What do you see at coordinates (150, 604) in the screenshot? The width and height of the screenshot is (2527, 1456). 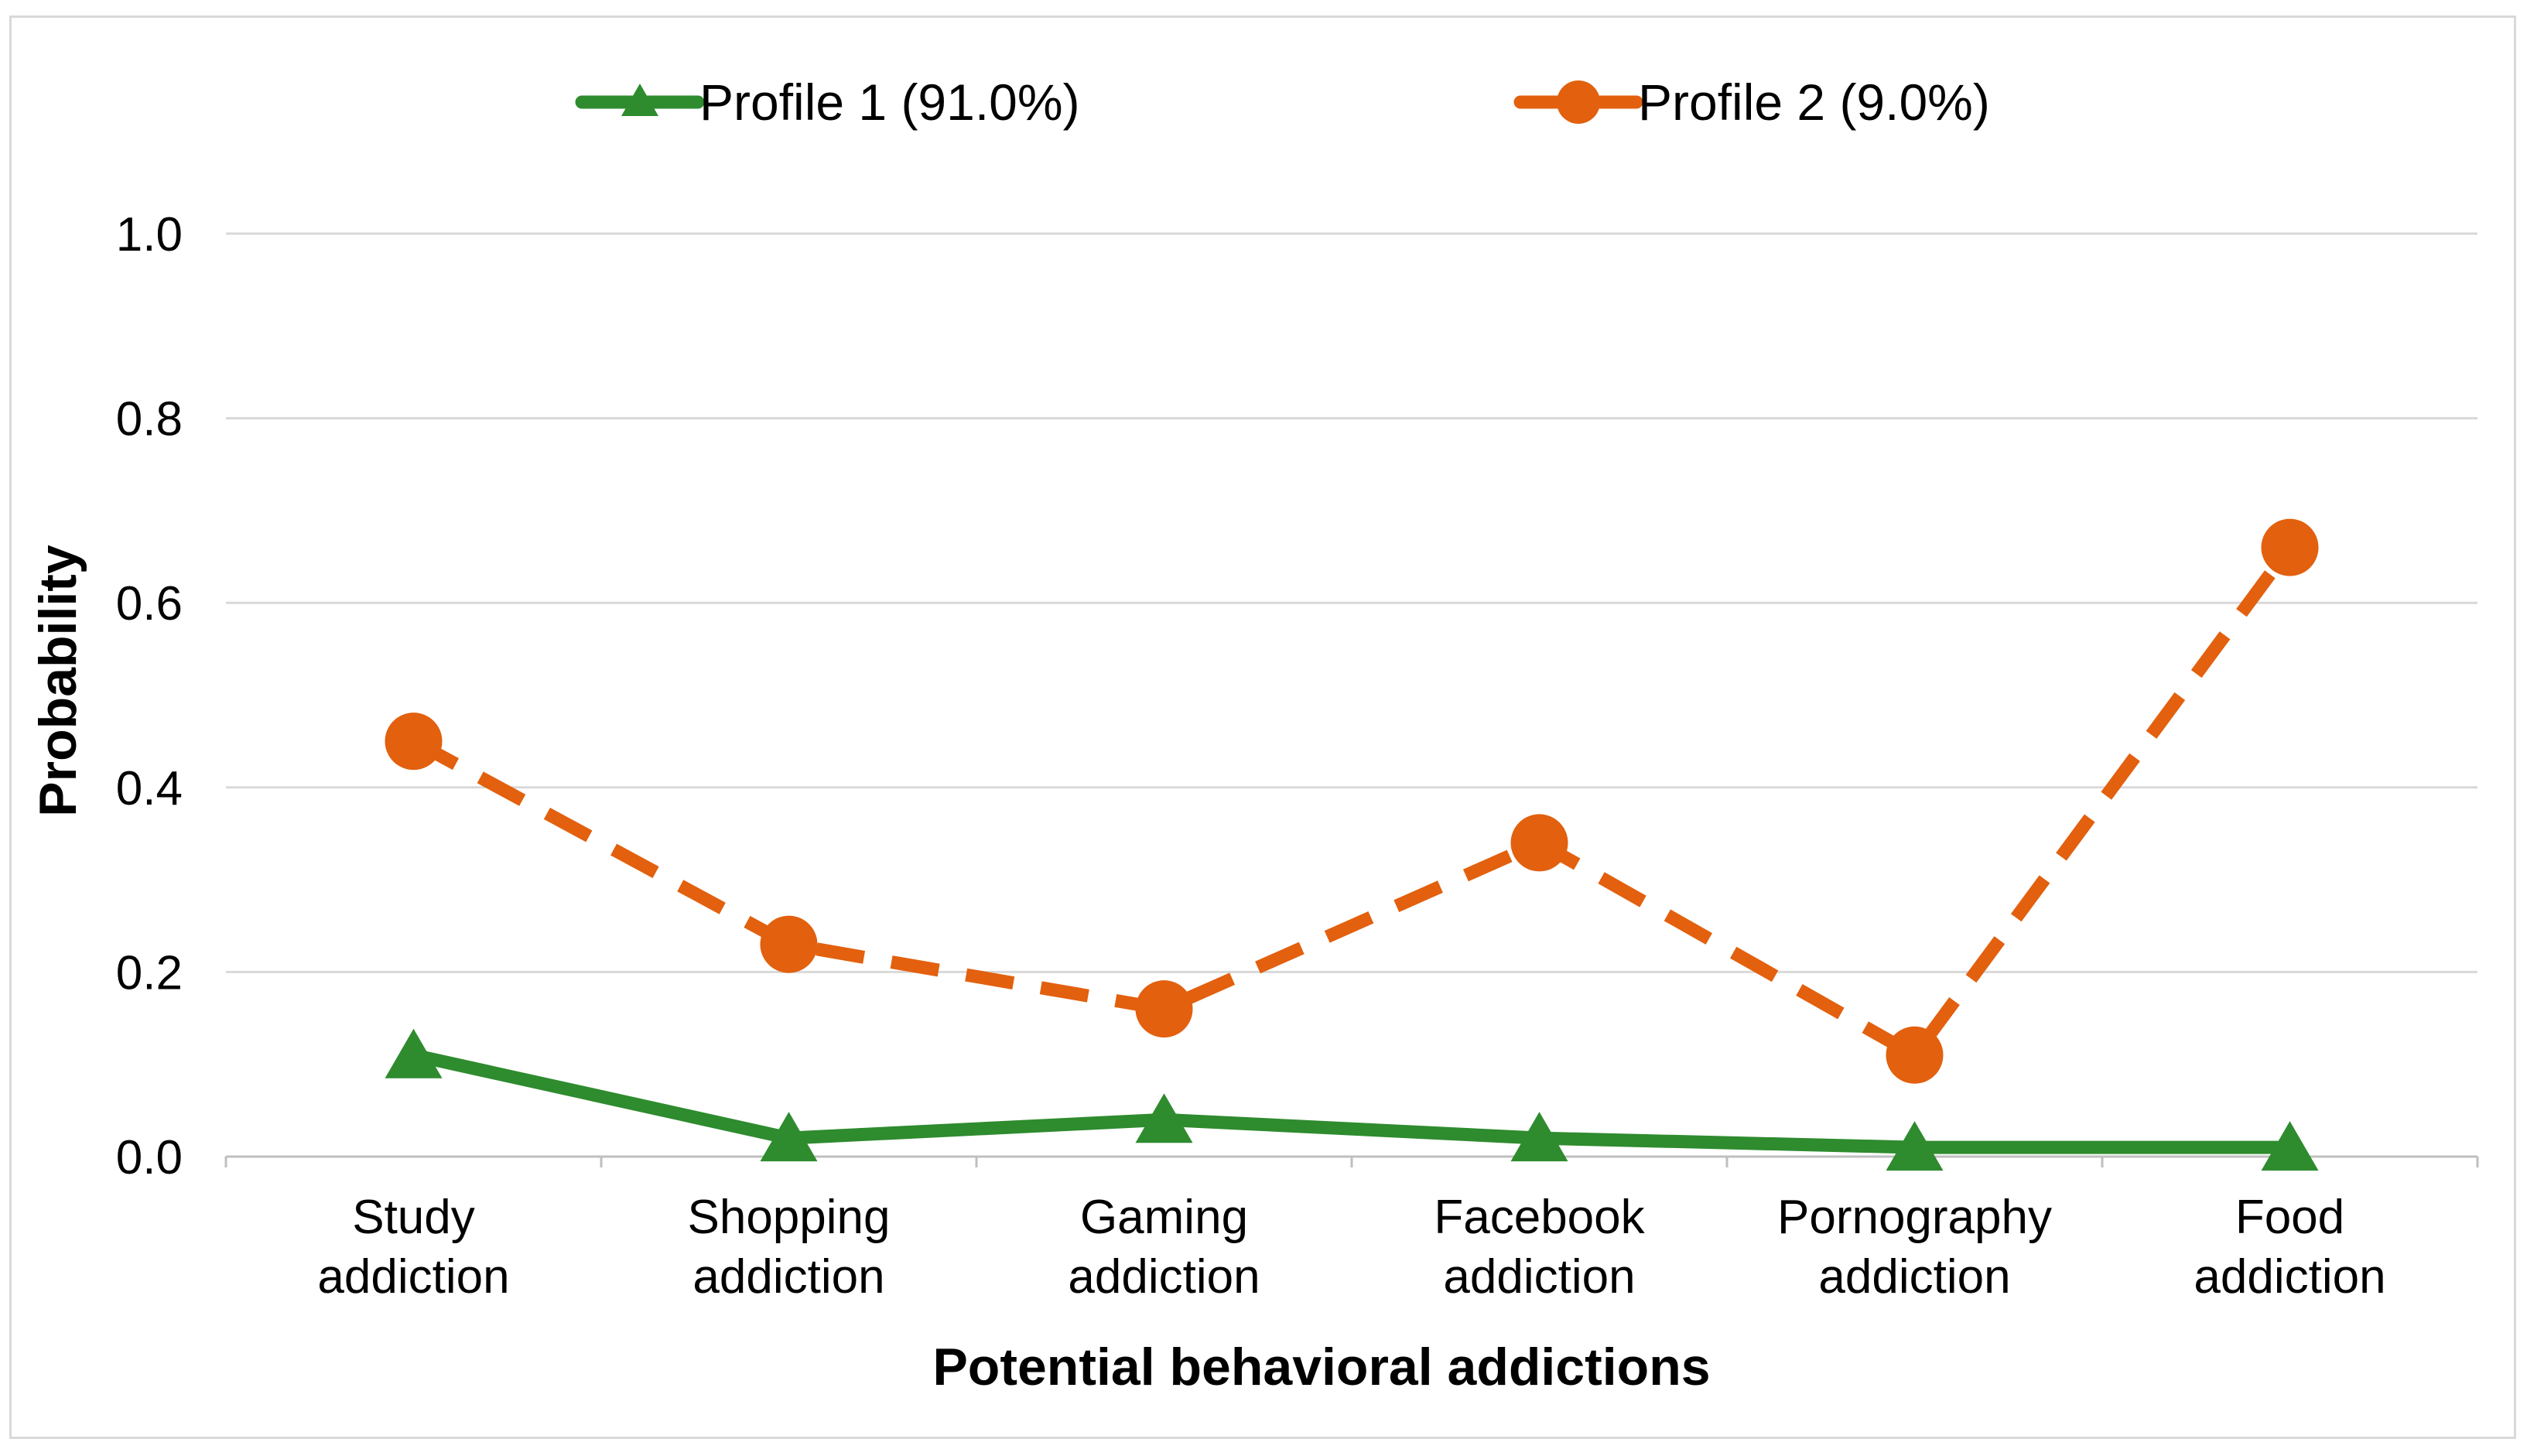 I see `y-tick-label: 0.6` at bounding box center [150, 604].